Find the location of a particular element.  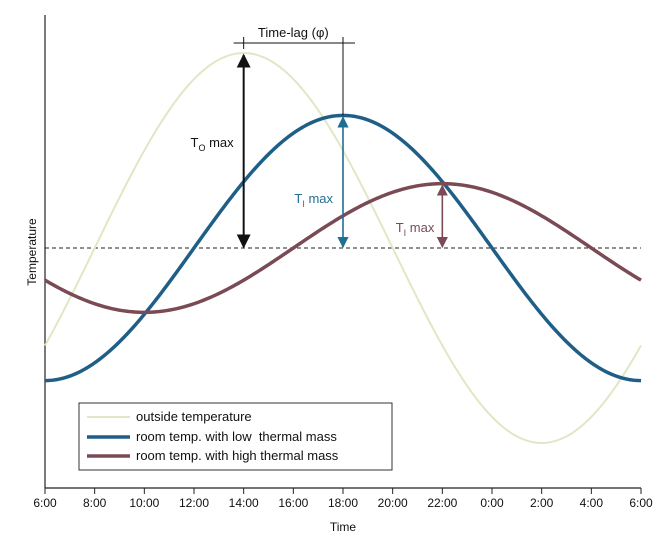

legend-label-low-mass: room temp. with low thermal mass is located at coordinates (236, 436).